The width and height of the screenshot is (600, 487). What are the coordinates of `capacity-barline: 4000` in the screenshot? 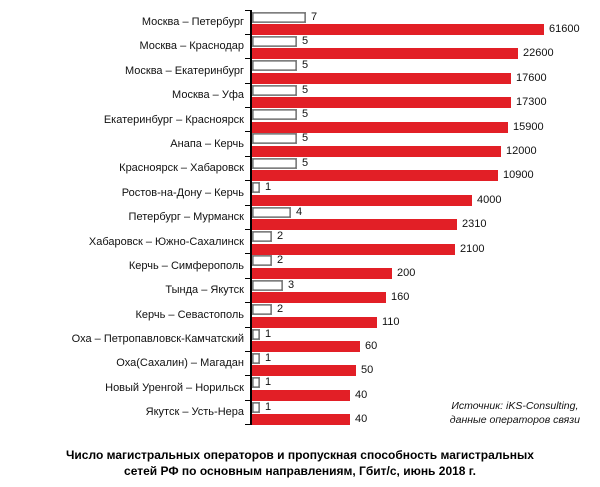 It's located at (426, 199).